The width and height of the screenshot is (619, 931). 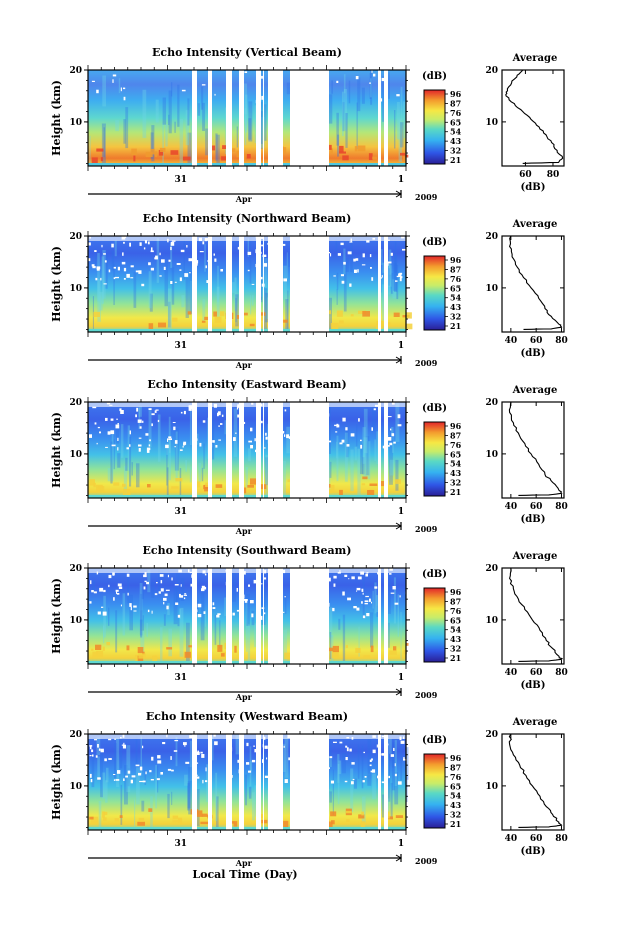 What do you see at coordinates (75, 621) in the screenshot?
I see `y-tick-label: 10` at bounding box center [75, 621].